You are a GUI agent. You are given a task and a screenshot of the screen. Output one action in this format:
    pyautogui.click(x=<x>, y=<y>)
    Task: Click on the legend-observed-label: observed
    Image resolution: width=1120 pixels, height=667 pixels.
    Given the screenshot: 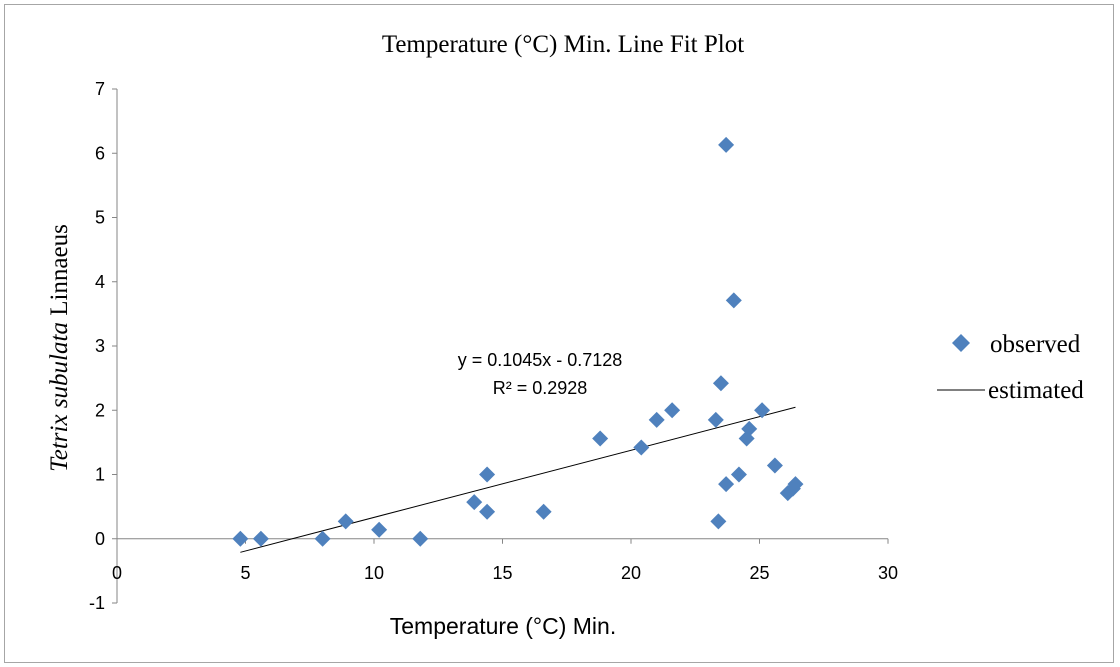 What is the action you would take?
    pyautogui.click(x=1035, y=344)
    